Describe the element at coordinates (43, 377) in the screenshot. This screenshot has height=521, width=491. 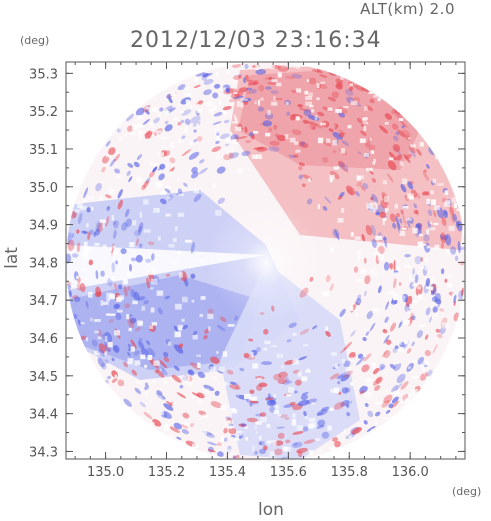
I see `y-tick-label: 34.5` at that location.